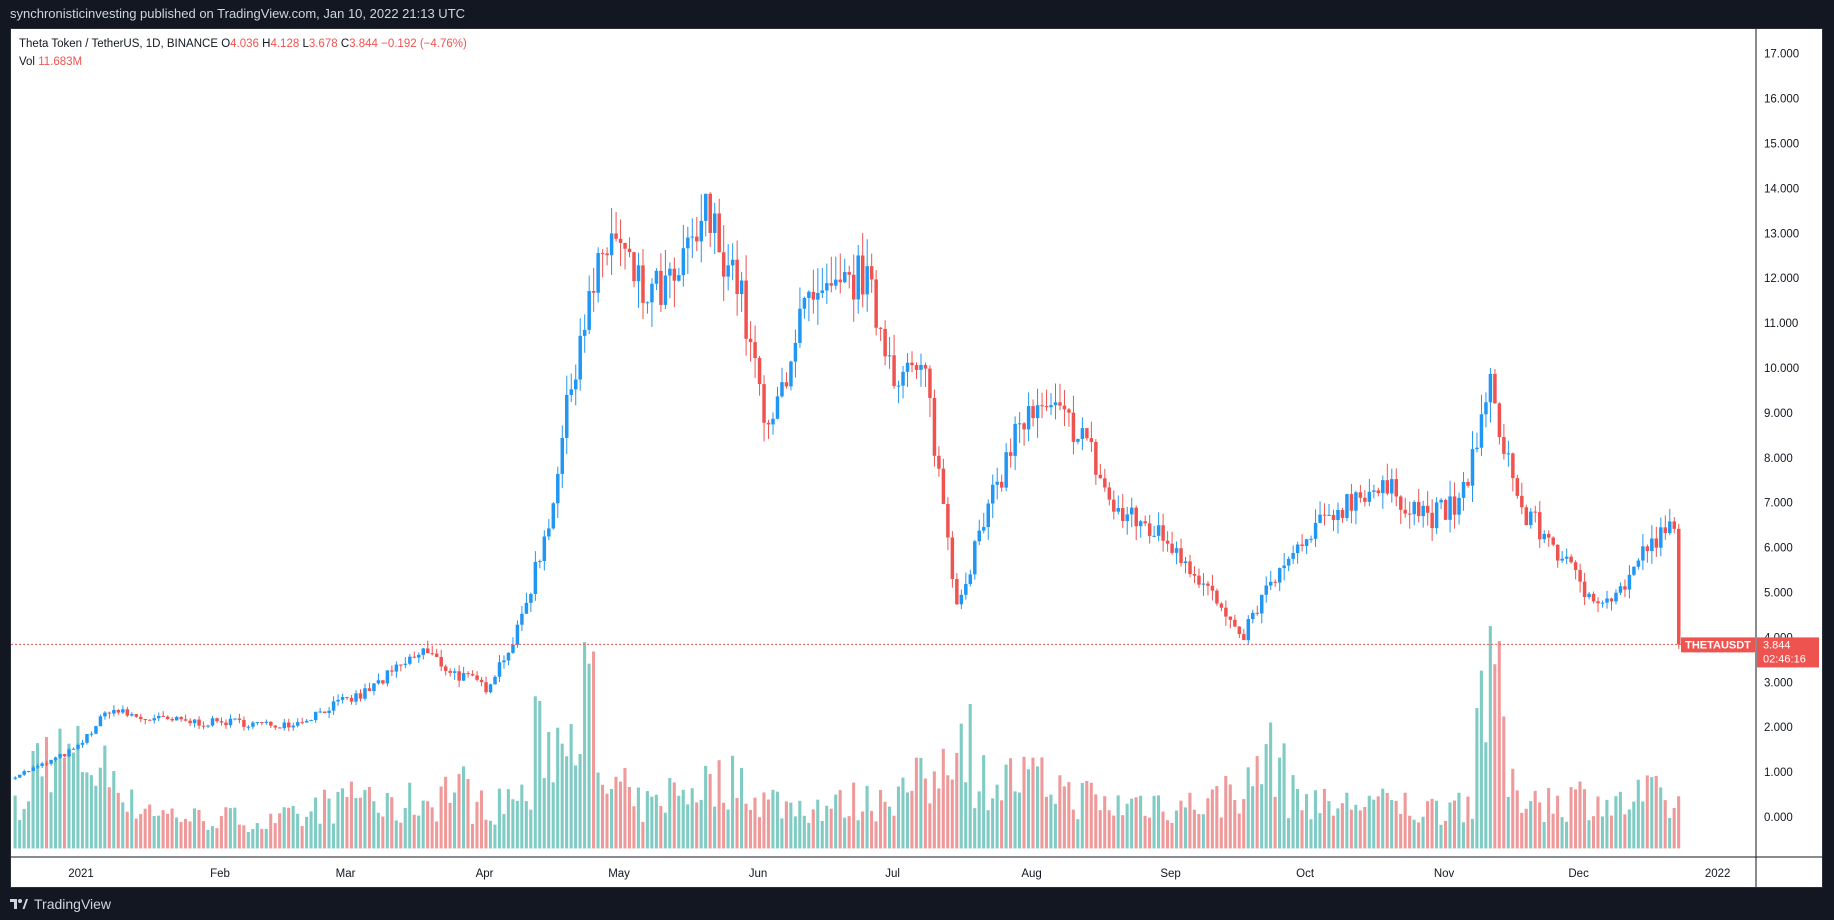 This screenshot has width=1834, height=920. Describe the element at coordinates (619, 874) in the screenshot. I see `x-tick-label: May` at that location.